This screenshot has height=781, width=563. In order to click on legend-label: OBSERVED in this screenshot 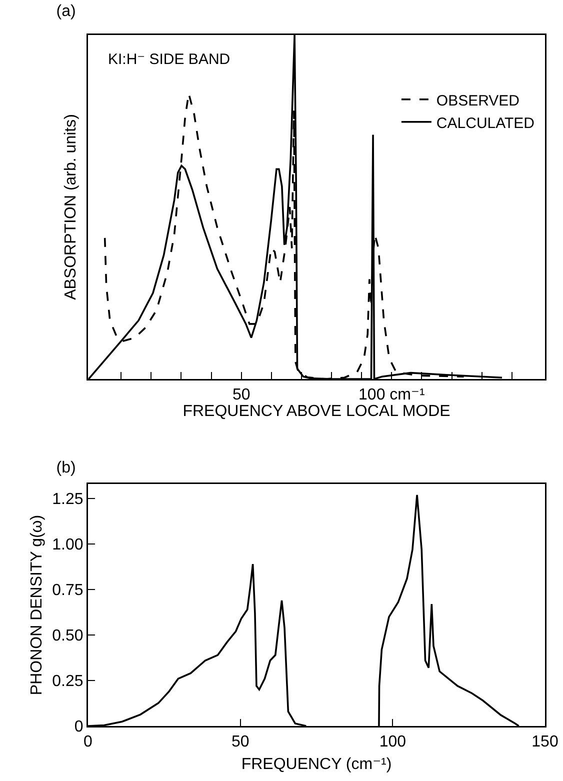, I will do `click(478, 101)`.